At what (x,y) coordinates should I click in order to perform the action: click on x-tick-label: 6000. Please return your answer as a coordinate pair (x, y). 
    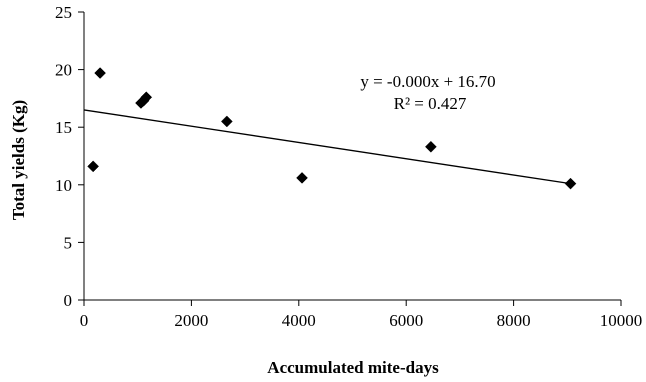
    Looking at the image, I should click on (406, 320).